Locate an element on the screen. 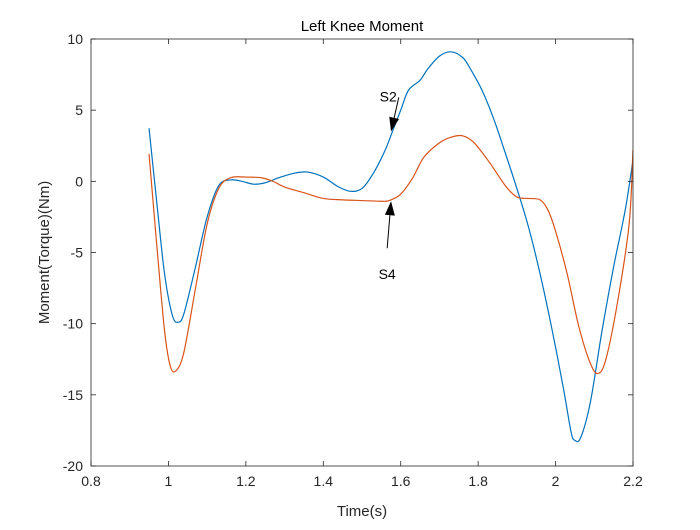  x-tick-label: 1 is located at coordinates (169, 481).